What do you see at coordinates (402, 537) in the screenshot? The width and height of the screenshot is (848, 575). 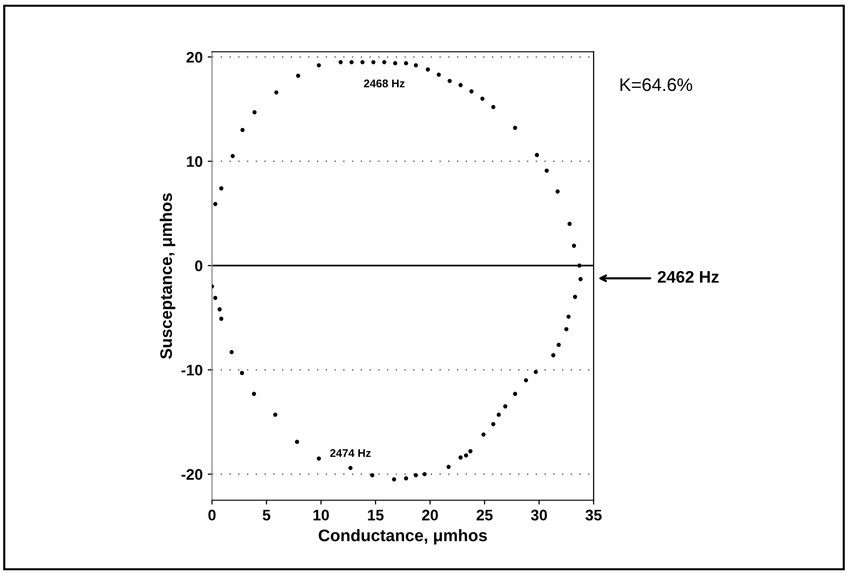 I see `x-axis-title: Conductance, μmhos` at bounding box center [402, 537].